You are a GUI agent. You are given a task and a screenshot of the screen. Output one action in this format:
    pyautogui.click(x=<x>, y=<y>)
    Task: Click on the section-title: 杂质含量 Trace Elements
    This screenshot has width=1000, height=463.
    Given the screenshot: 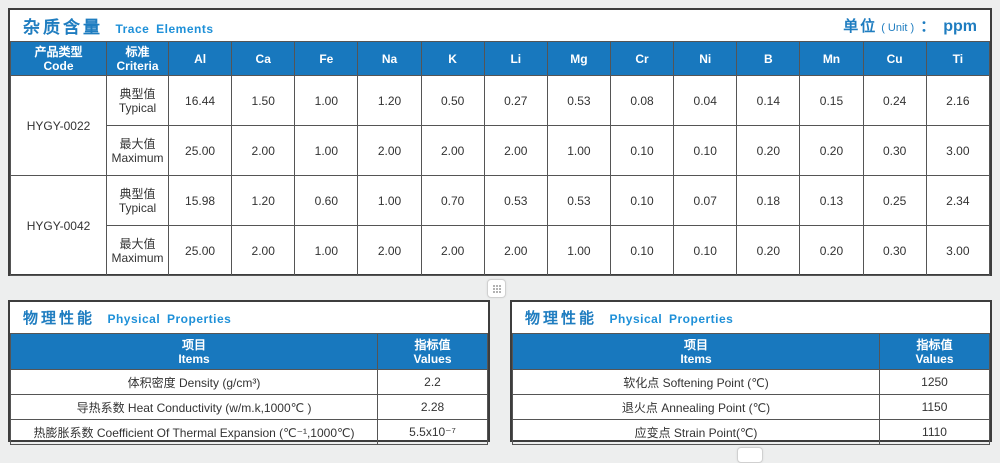 What is the action you would take?
    pyautogui.click(x=118, y=25)
    